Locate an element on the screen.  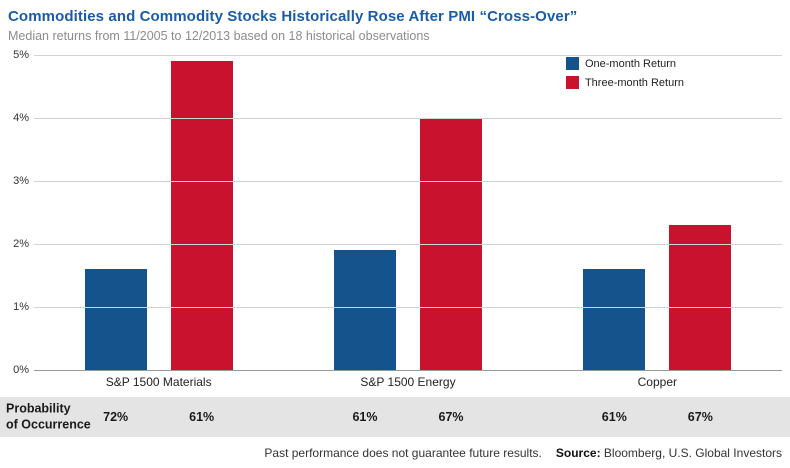
x-category-label: S&P 1500 Energy is located at coordinates (408, 382).